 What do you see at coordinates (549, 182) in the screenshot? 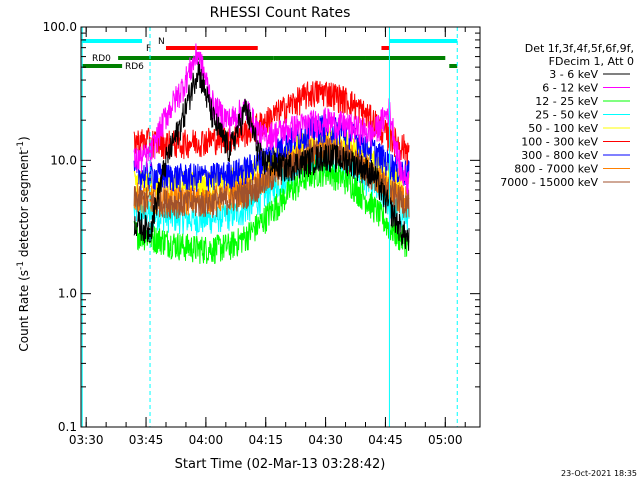
I see `legend-entry-label: 7000 - 15000 keV` at bounding box center [549, 182].